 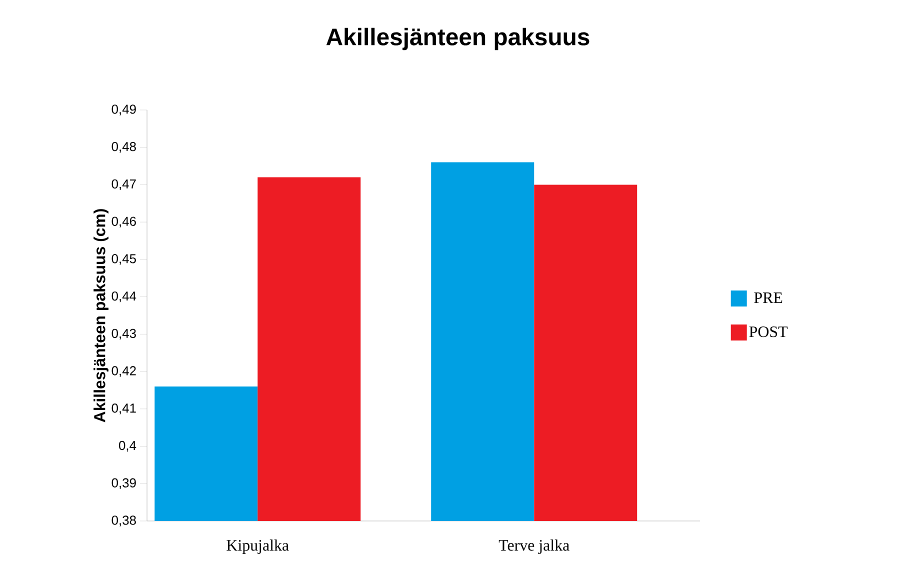 What do you see at coordinates (124, 371) in the screenshot?
I see `y-tick-label: 0,42` at bounding box center [124, 371].